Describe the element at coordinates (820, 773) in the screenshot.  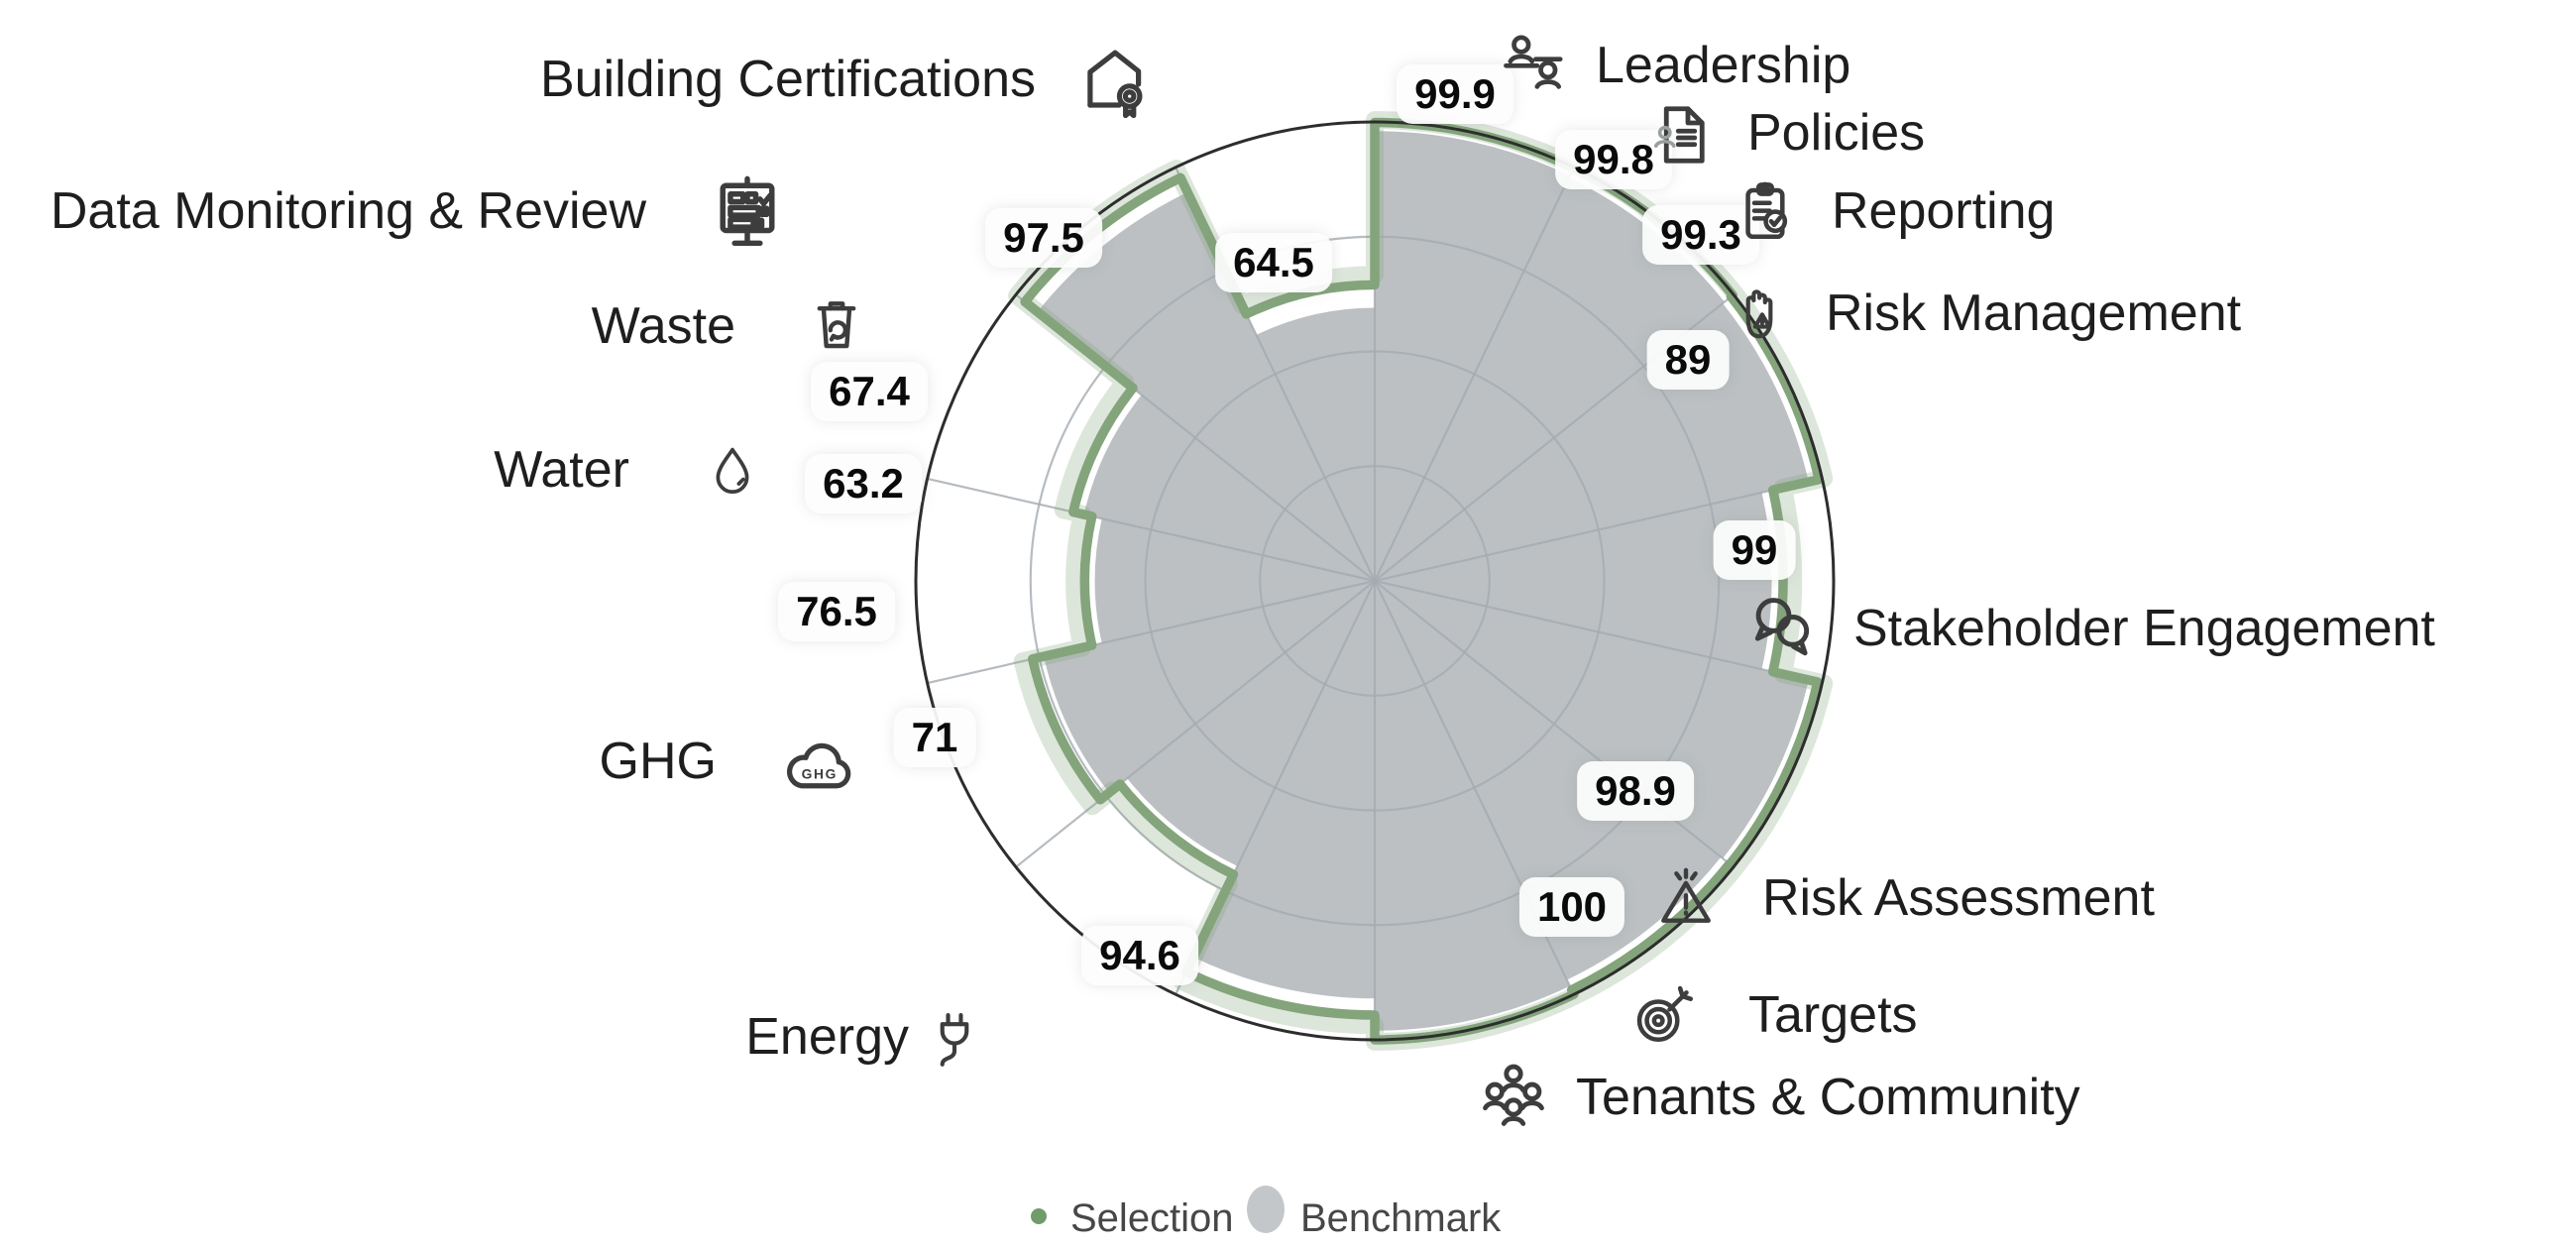
I see `svg-text: GHG` at that location.